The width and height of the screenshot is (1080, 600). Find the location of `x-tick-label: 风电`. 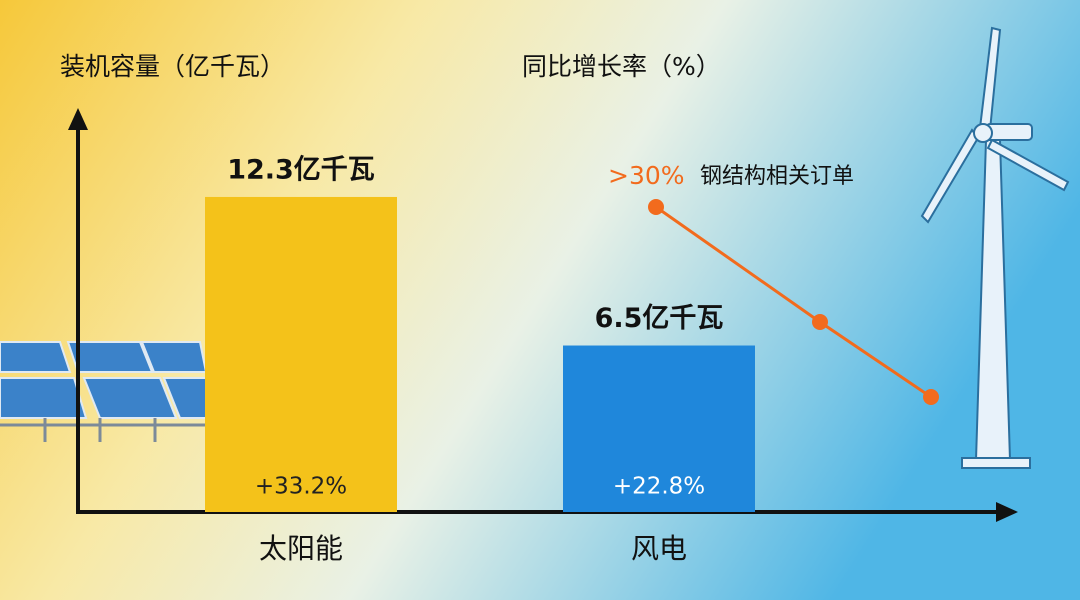

x-tick-label: 风电 is located at coordinates (659, 548).